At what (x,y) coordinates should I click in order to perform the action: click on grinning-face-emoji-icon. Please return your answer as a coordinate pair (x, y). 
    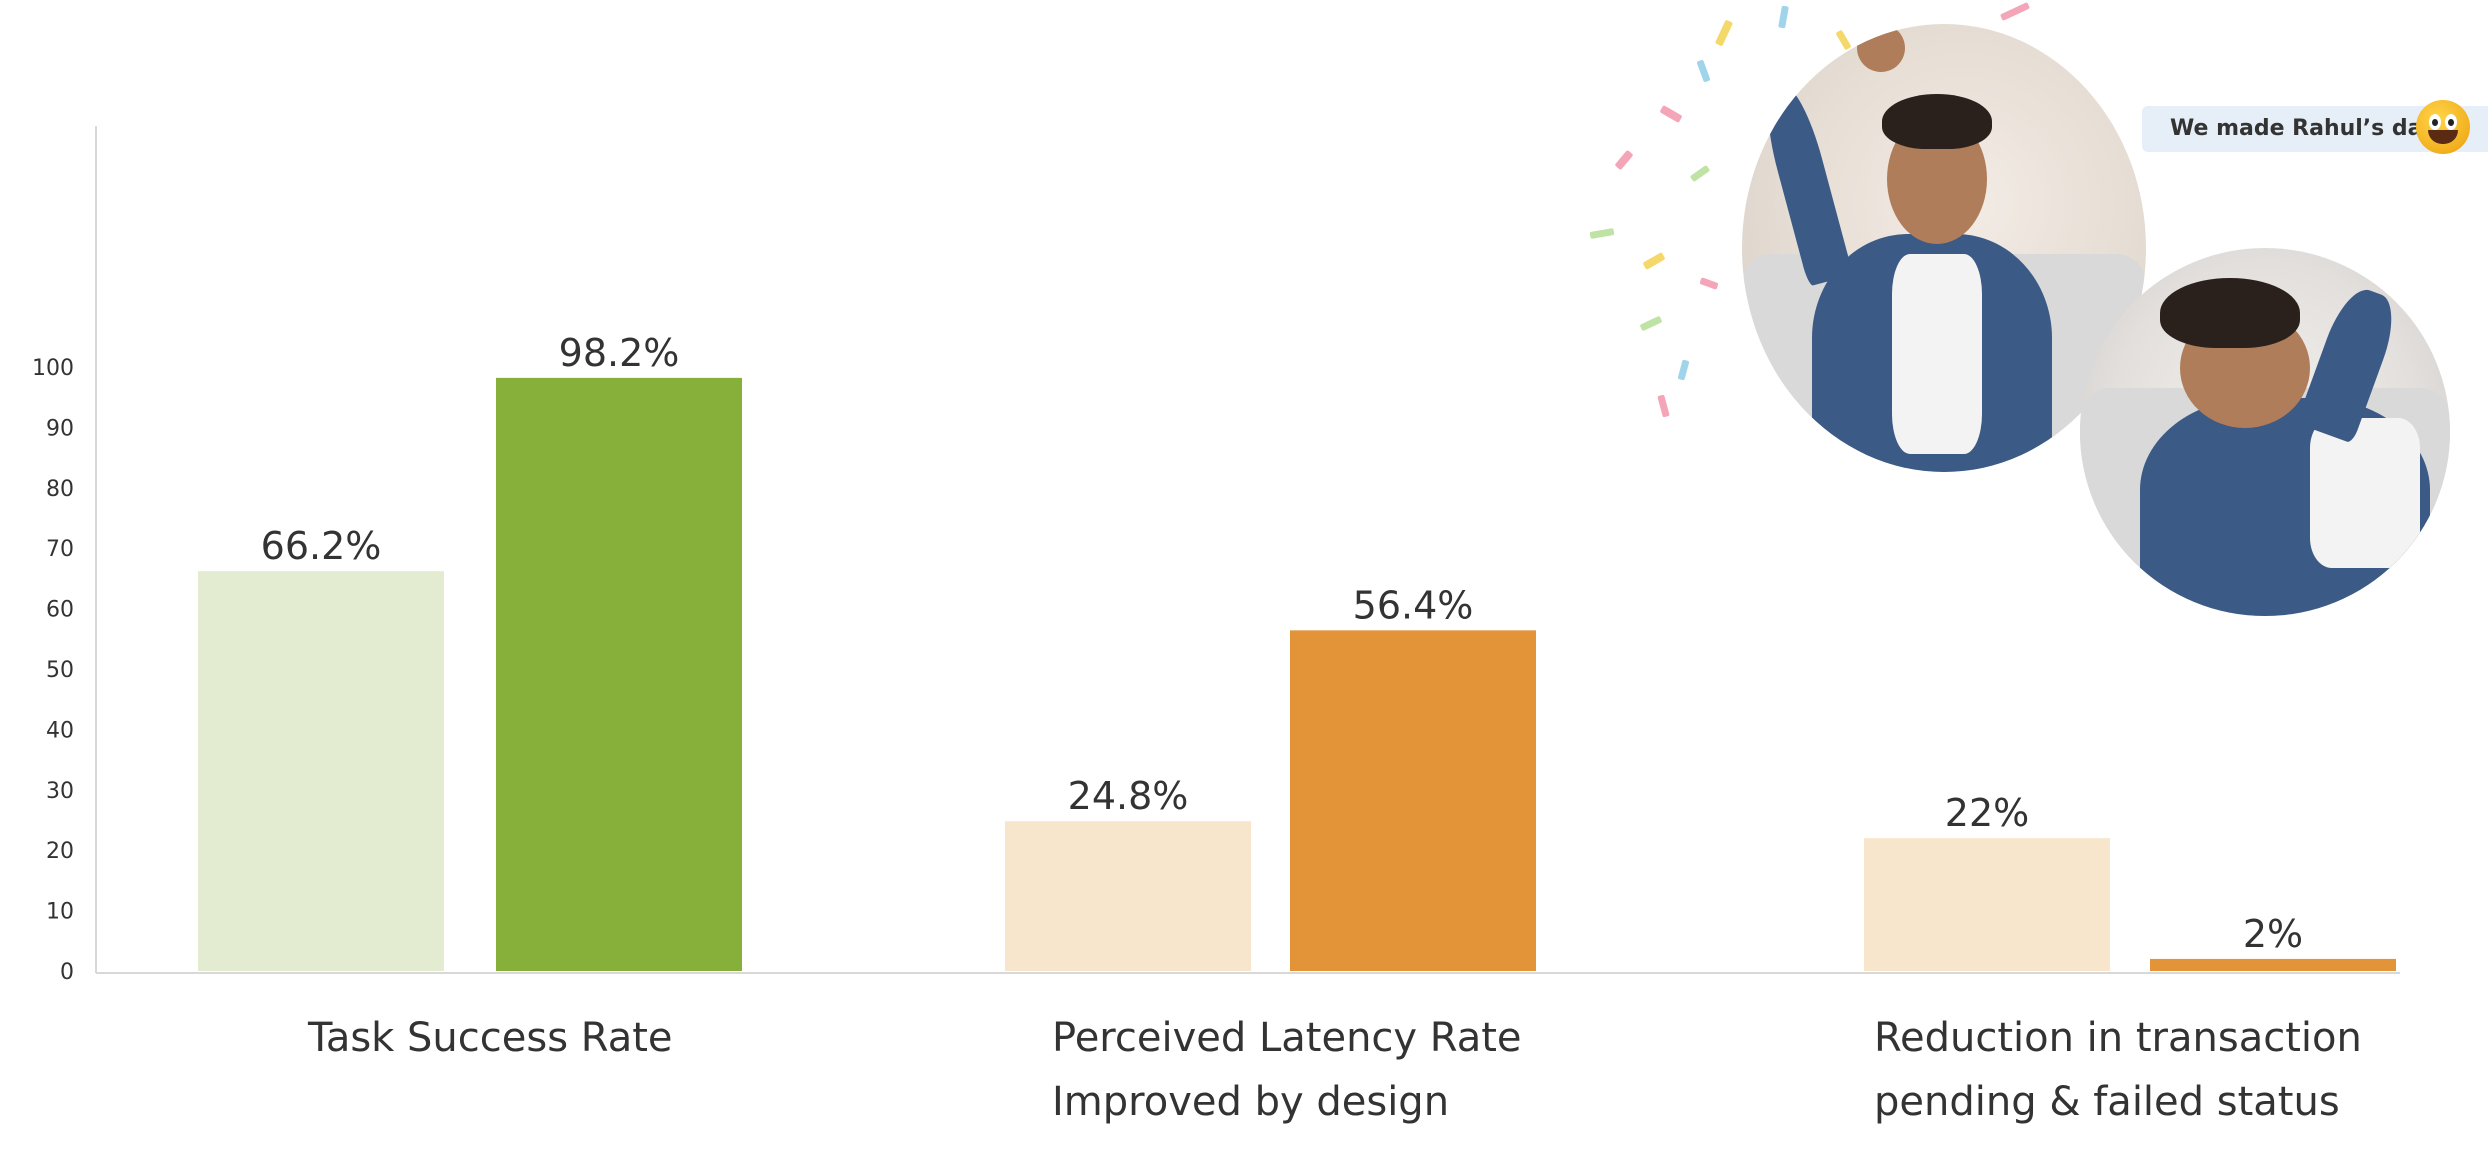
    Looking at the image, I should click on (2443, 127).